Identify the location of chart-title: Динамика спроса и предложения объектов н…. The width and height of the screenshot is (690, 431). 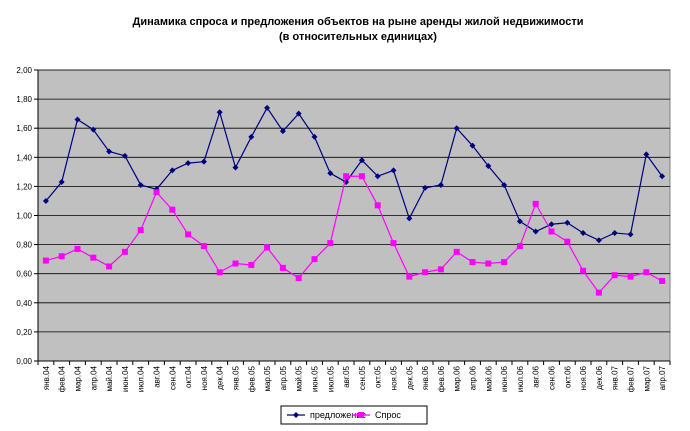
(358, 22).